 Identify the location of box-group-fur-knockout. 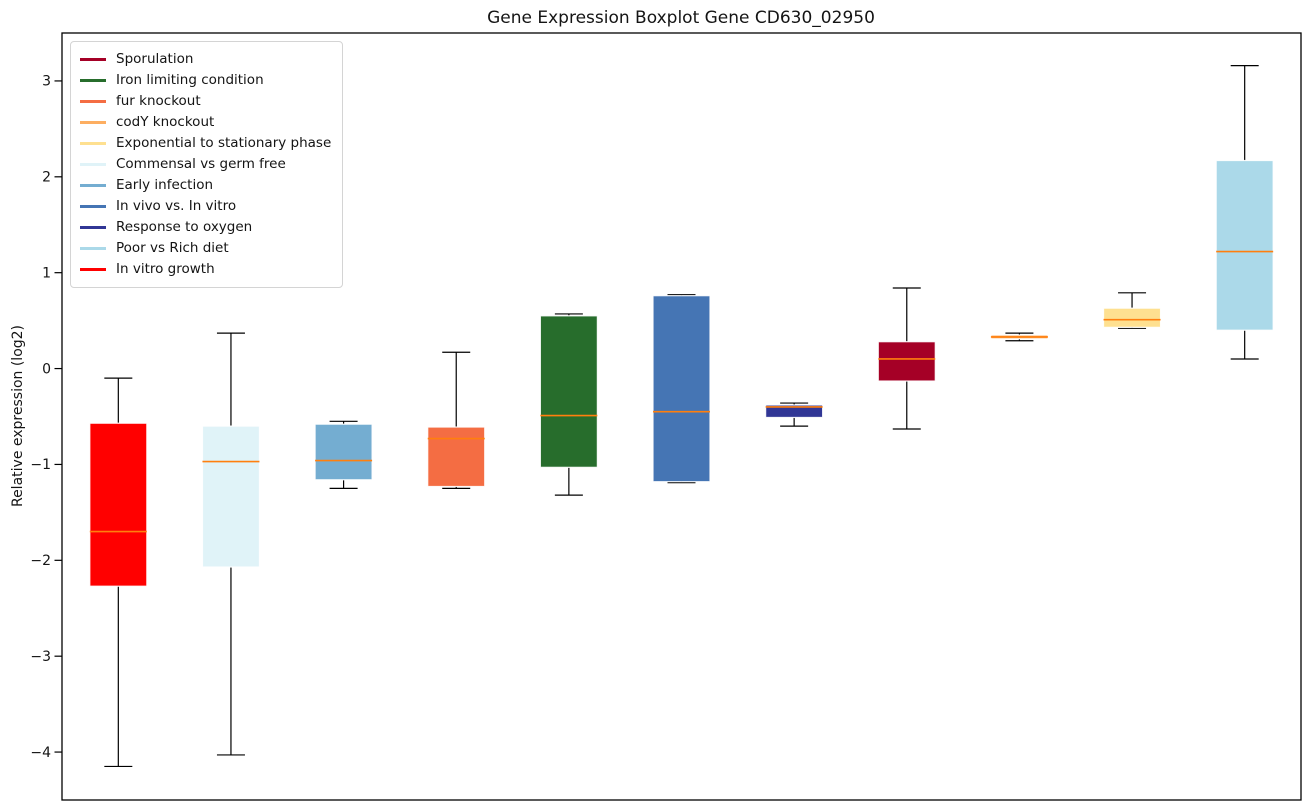
(456, 420).